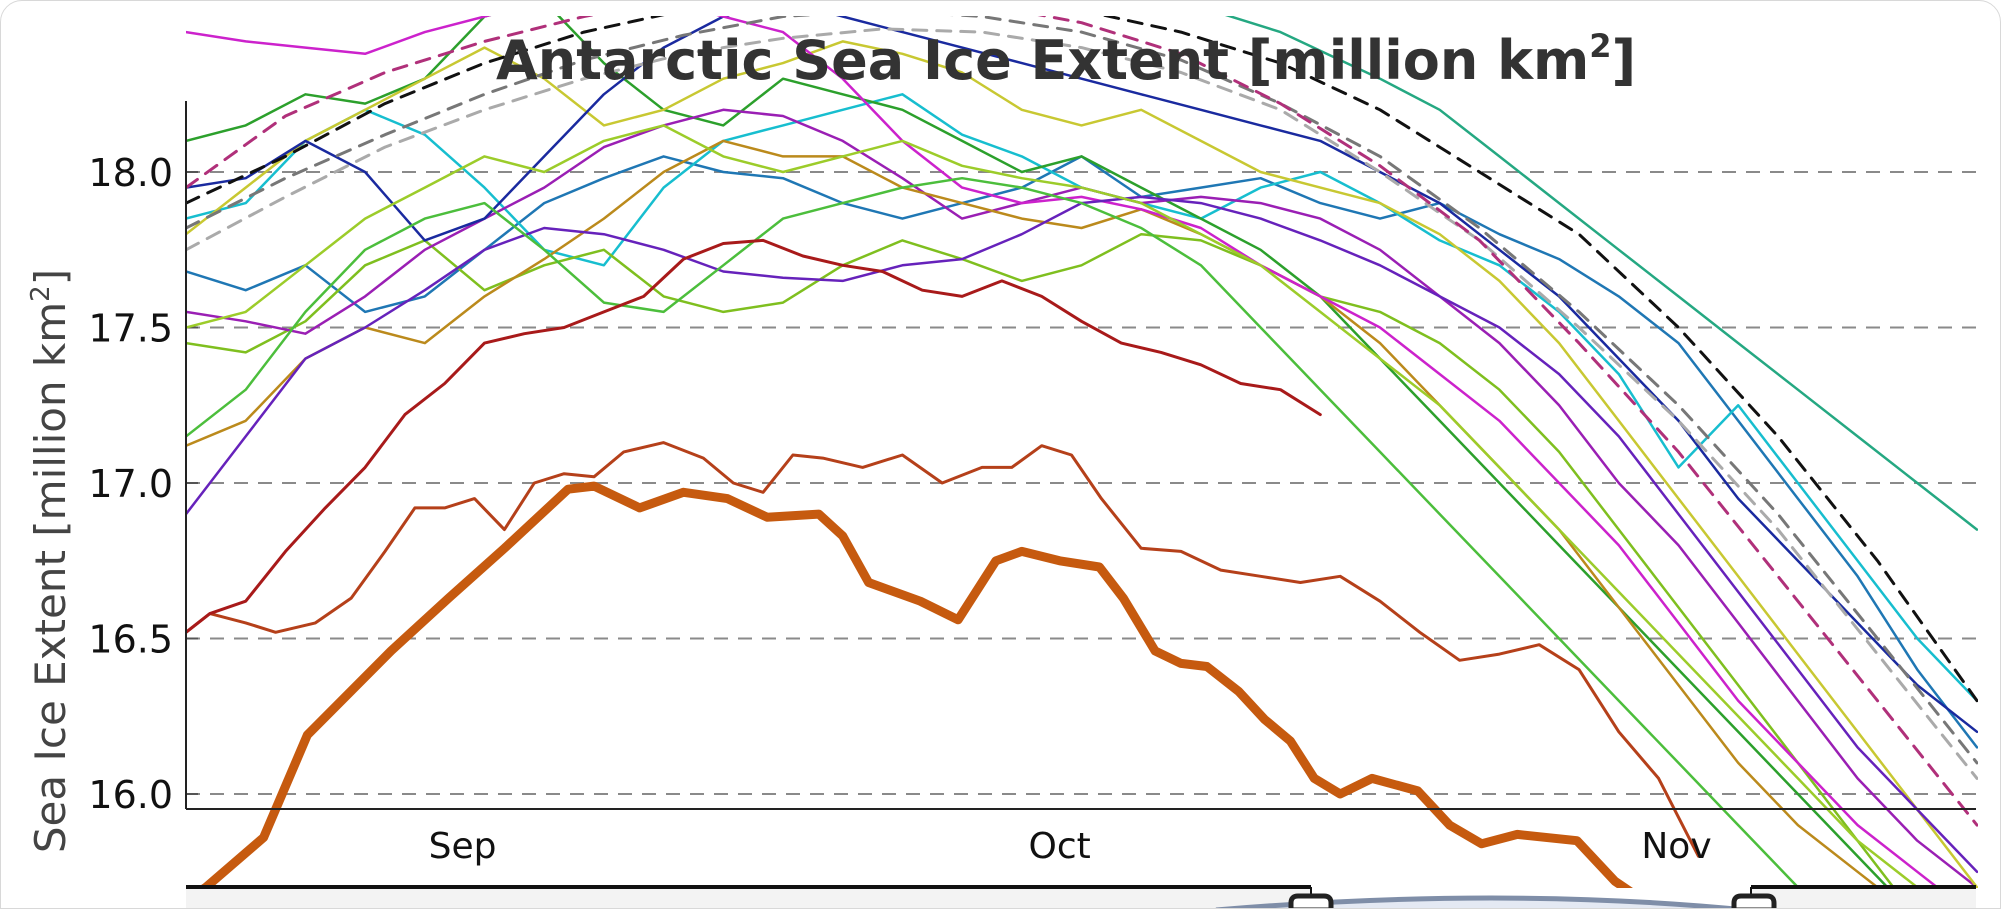 This screenshot has width=2001, height=909. What do you see at coordinates (463, 846) in the screenshot?
I see `x-tick-label-sep: Sep` at bounding box center [463, 846].